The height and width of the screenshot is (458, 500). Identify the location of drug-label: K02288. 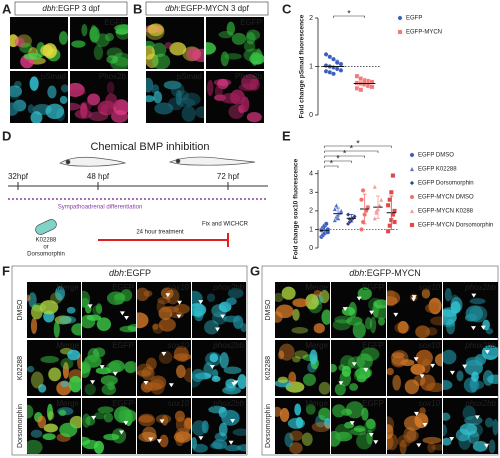
(46, 241).